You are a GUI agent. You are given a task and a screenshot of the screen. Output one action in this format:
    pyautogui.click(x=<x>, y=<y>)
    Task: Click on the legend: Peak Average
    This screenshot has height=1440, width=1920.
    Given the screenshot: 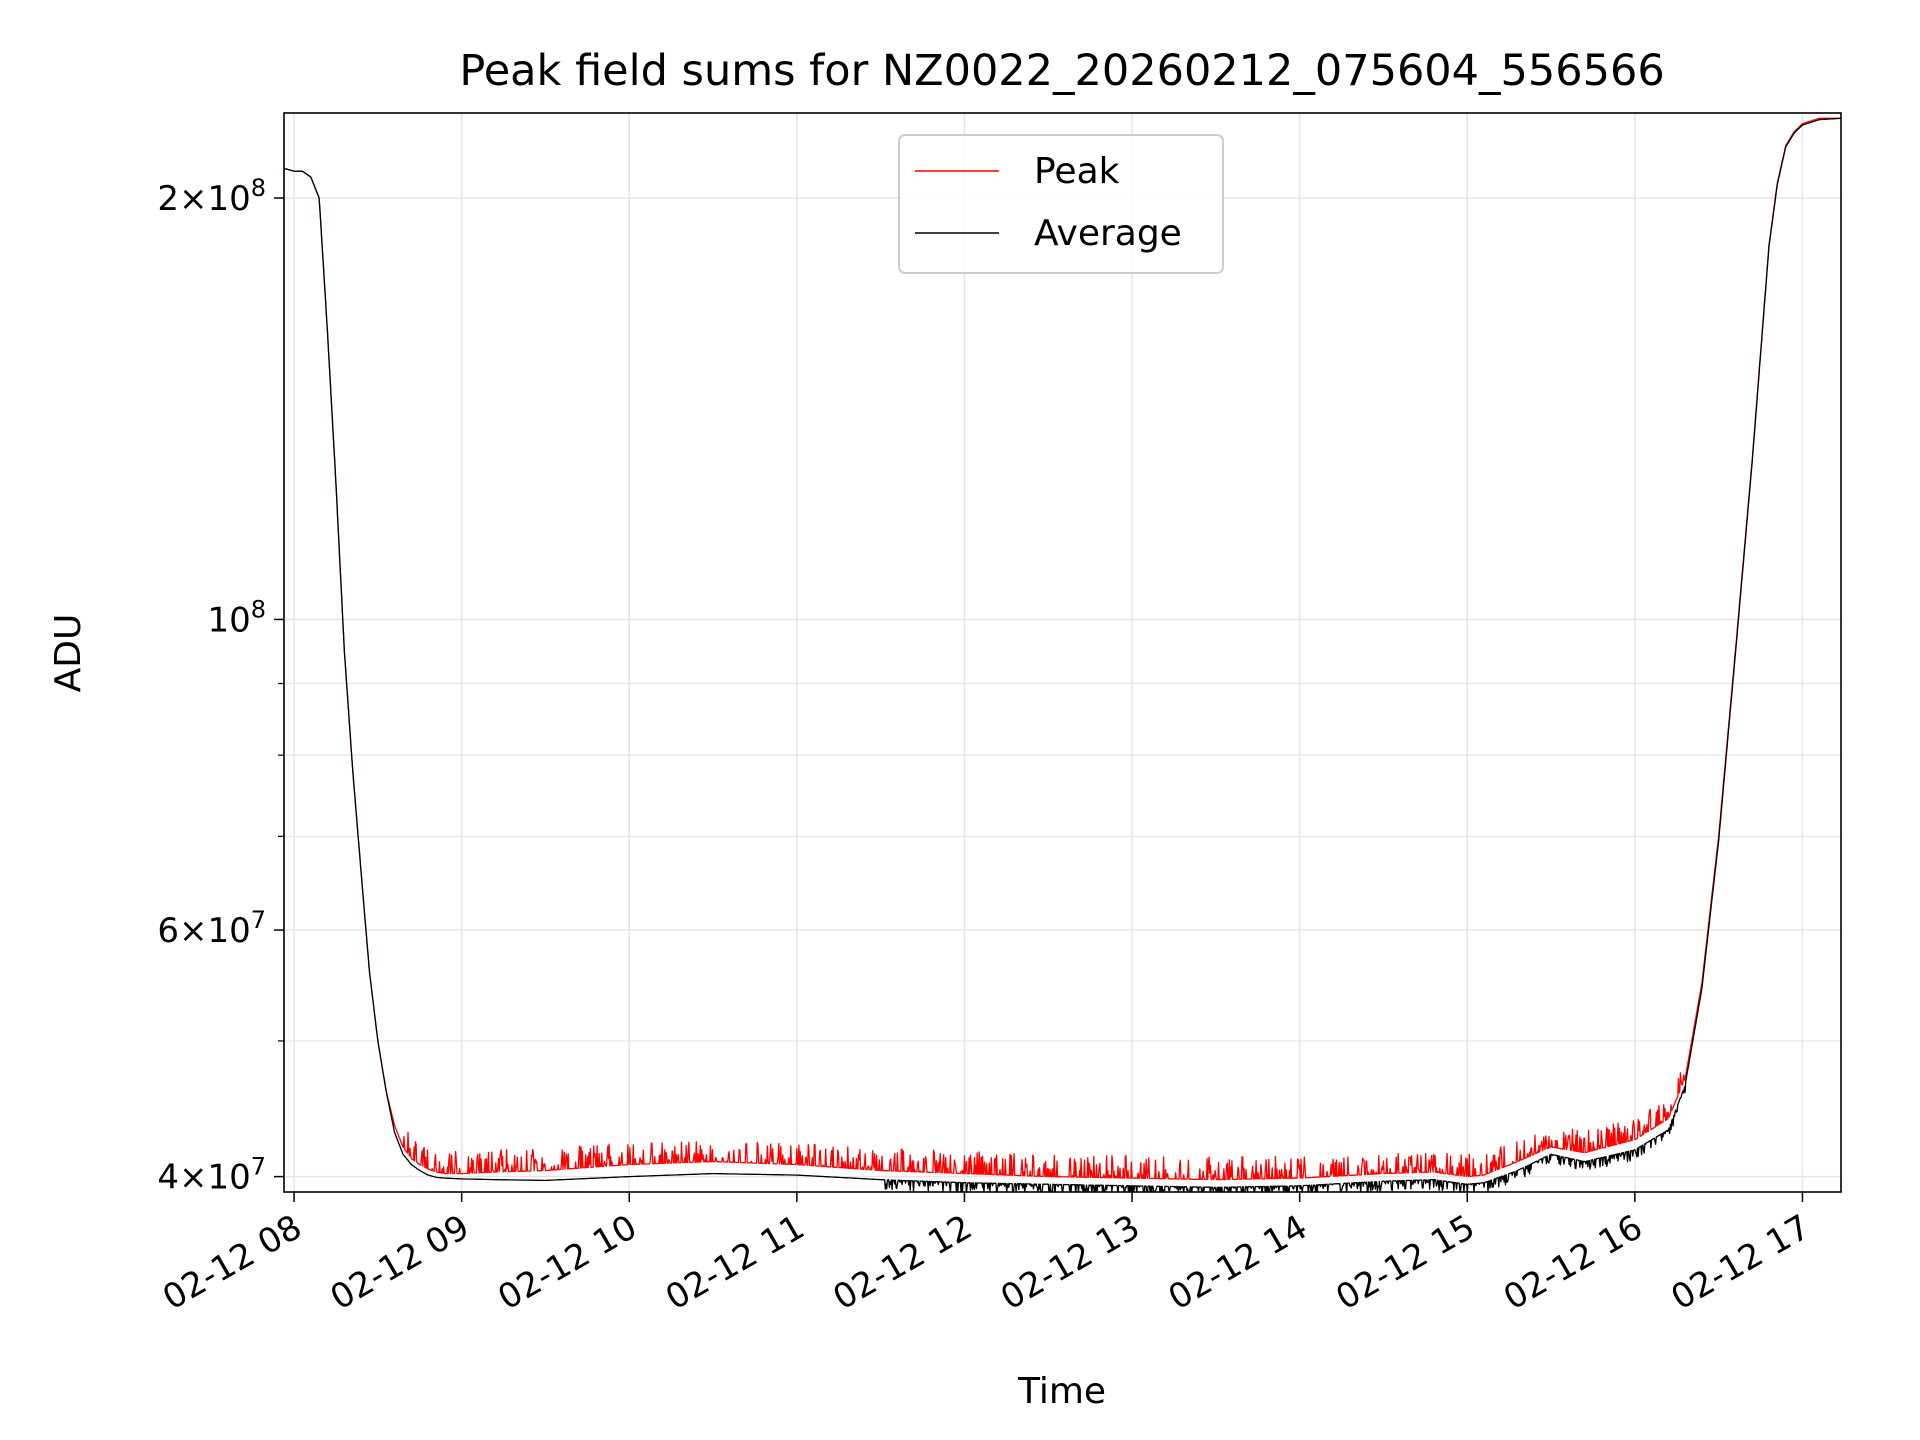 What is the action you would take?
    pyautogui.click(x=1061, y=204)
    